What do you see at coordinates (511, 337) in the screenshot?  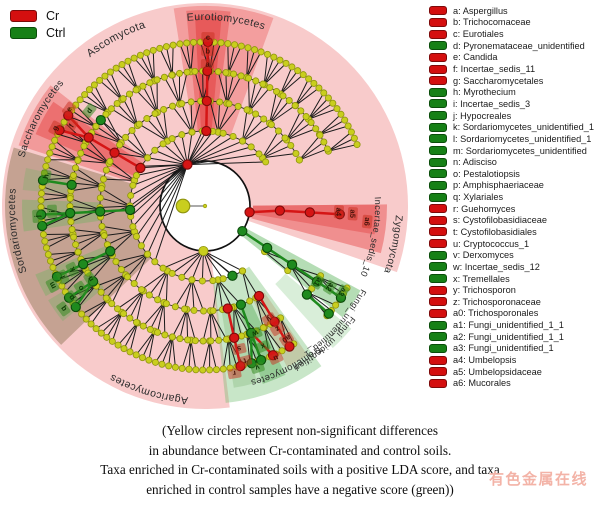 I see `legend-item: a2: Fungi_unidentified_1_1` at bounding box center [511, 337].